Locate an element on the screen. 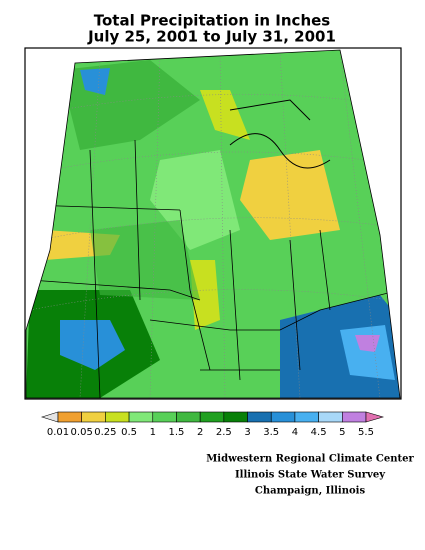  title: Total Precipitation in Inches is located at coordinates (212, 21).